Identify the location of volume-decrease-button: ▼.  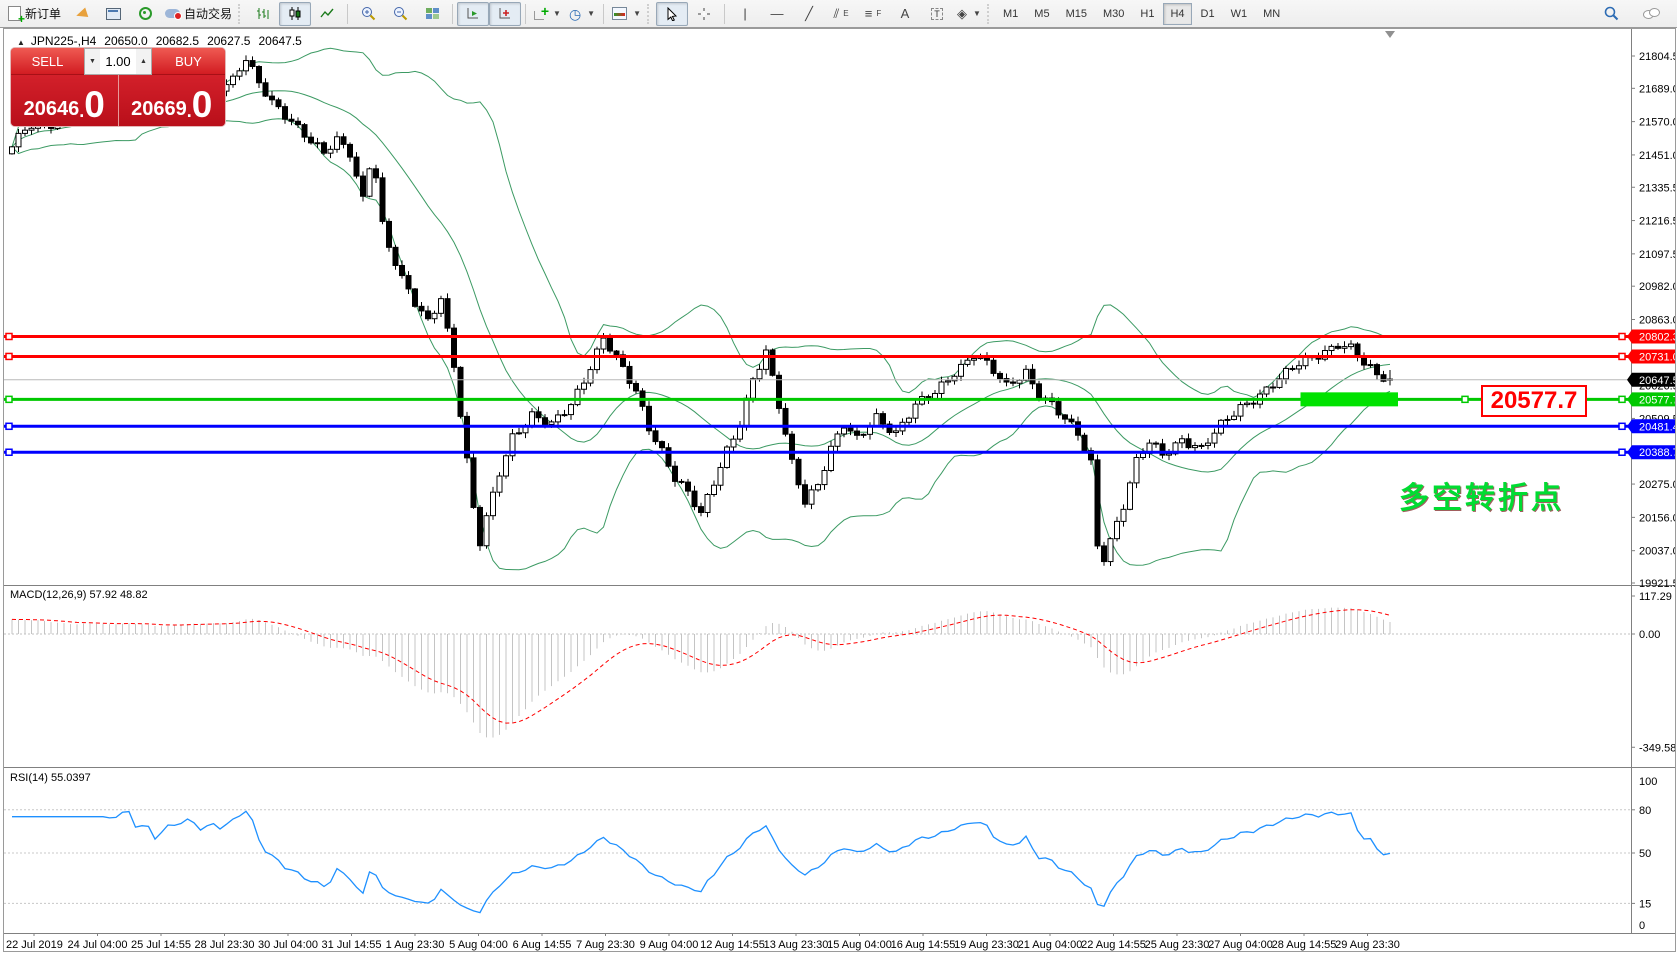
(92, 61).